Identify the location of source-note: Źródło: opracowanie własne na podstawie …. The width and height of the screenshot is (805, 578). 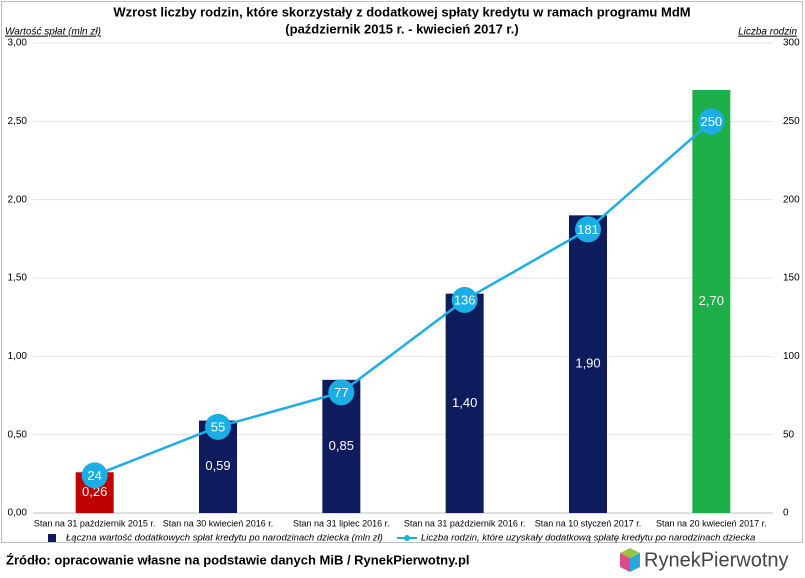
(238, 559).